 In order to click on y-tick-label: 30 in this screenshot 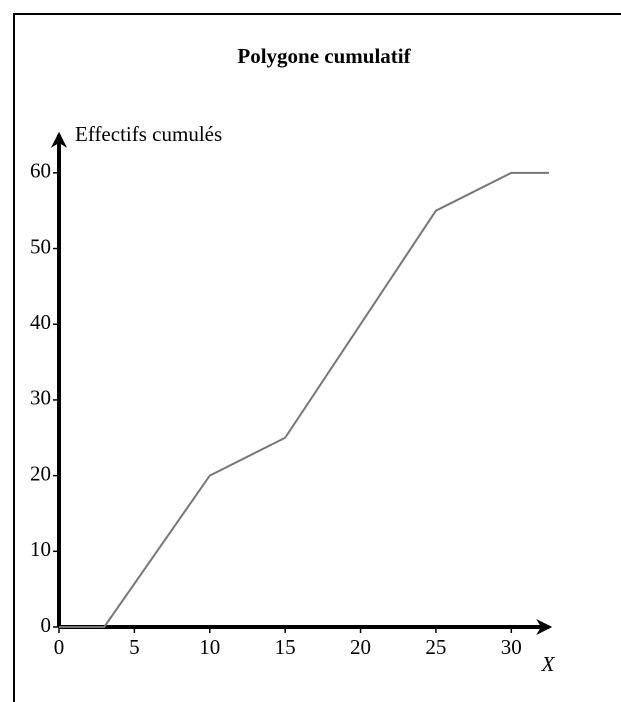, I will do `click(40, 398)`.